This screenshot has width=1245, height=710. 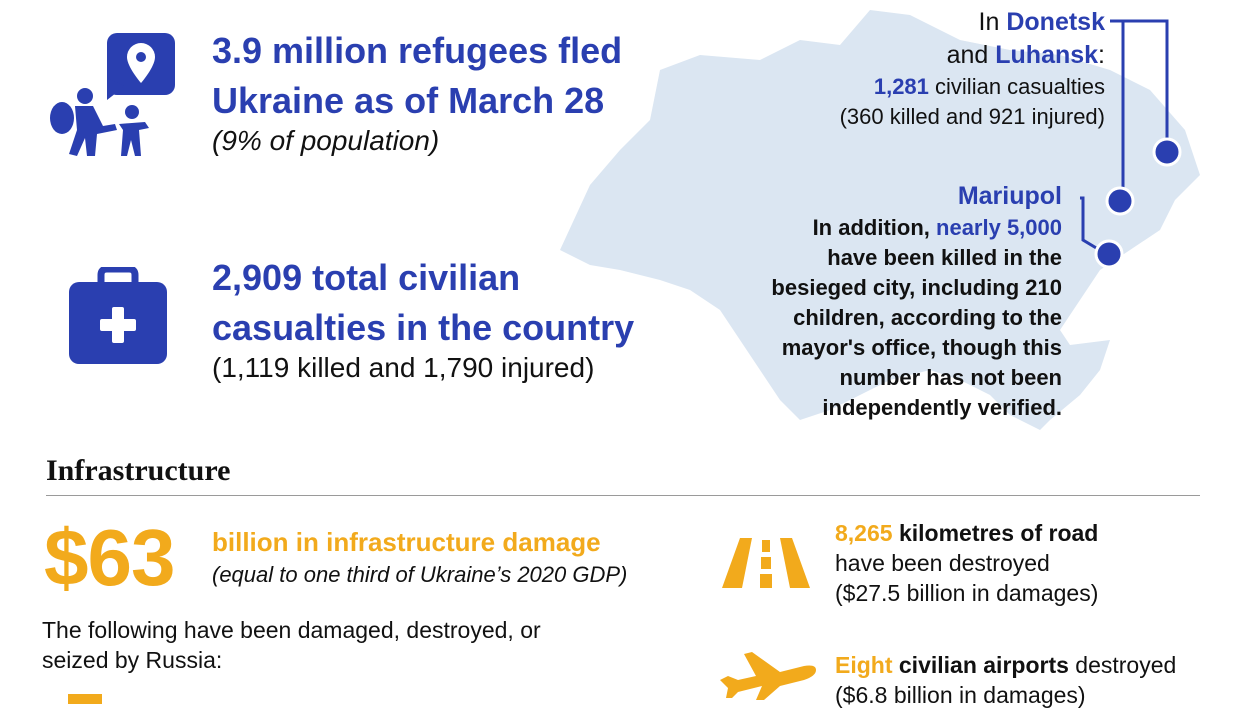 What do you see at coordinates (138, 470) in the screenshot?
I see `section-heading: Infrastructure` at bounding box center [138, 470].